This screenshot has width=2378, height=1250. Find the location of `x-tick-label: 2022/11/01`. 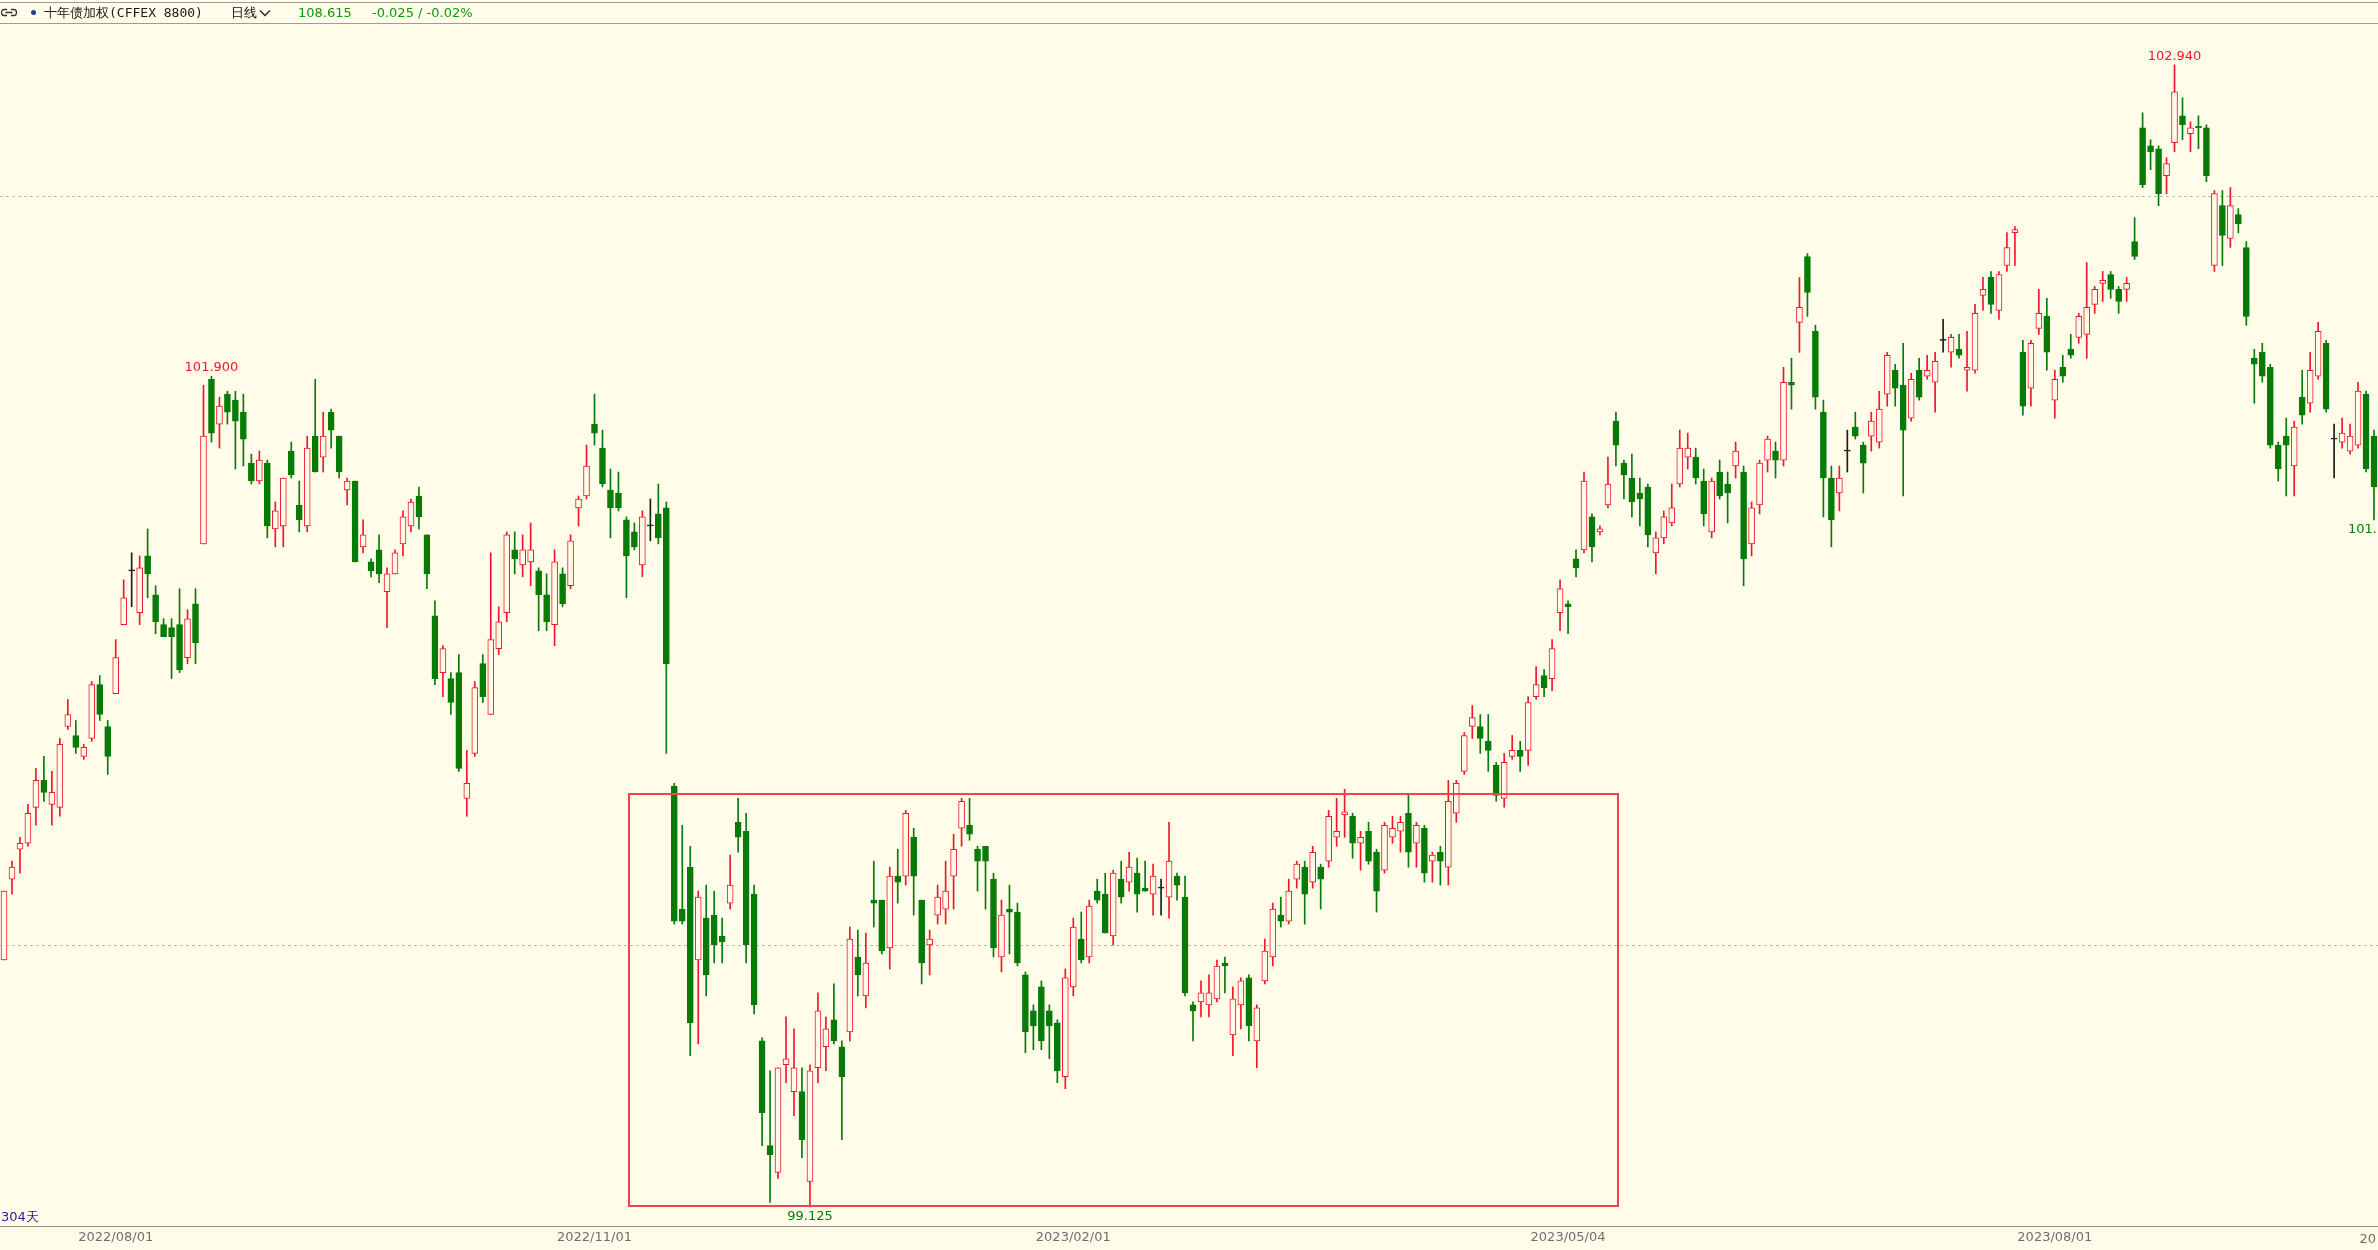

x-tick-label: 2022/11/01 is located at coordinates (594, 1236).